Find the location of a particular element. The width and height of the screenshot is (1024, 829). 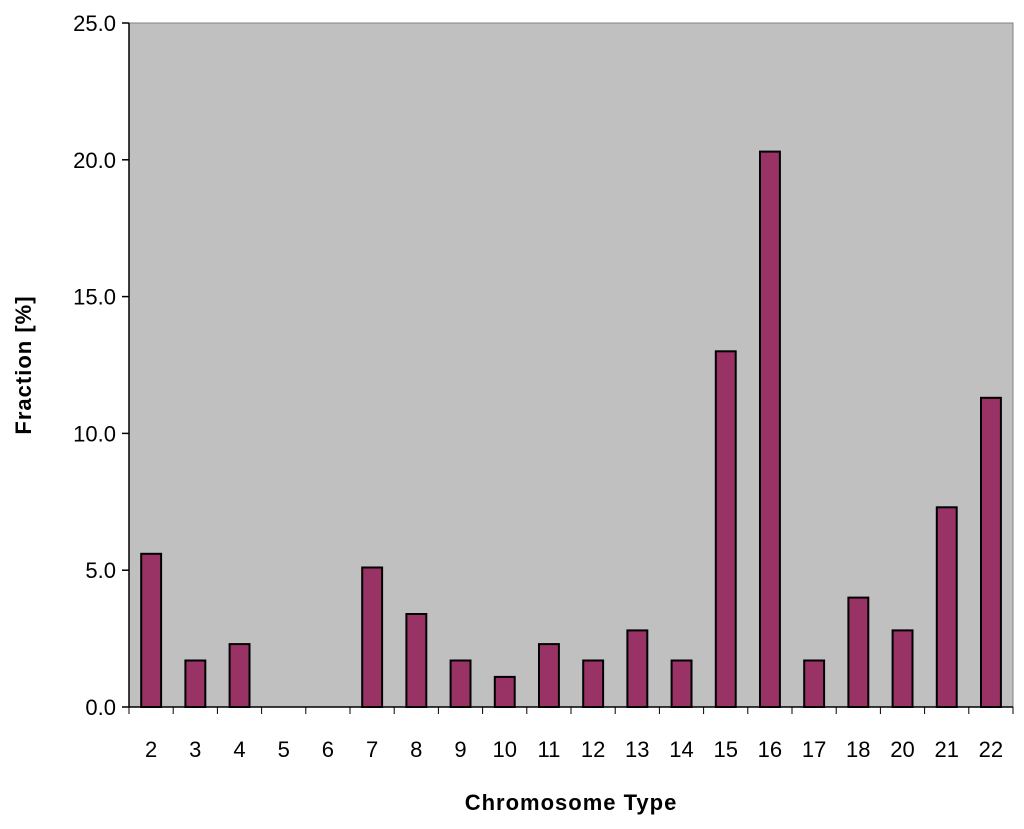

x-tick-label: 11 is located at coordinates (548, 749).